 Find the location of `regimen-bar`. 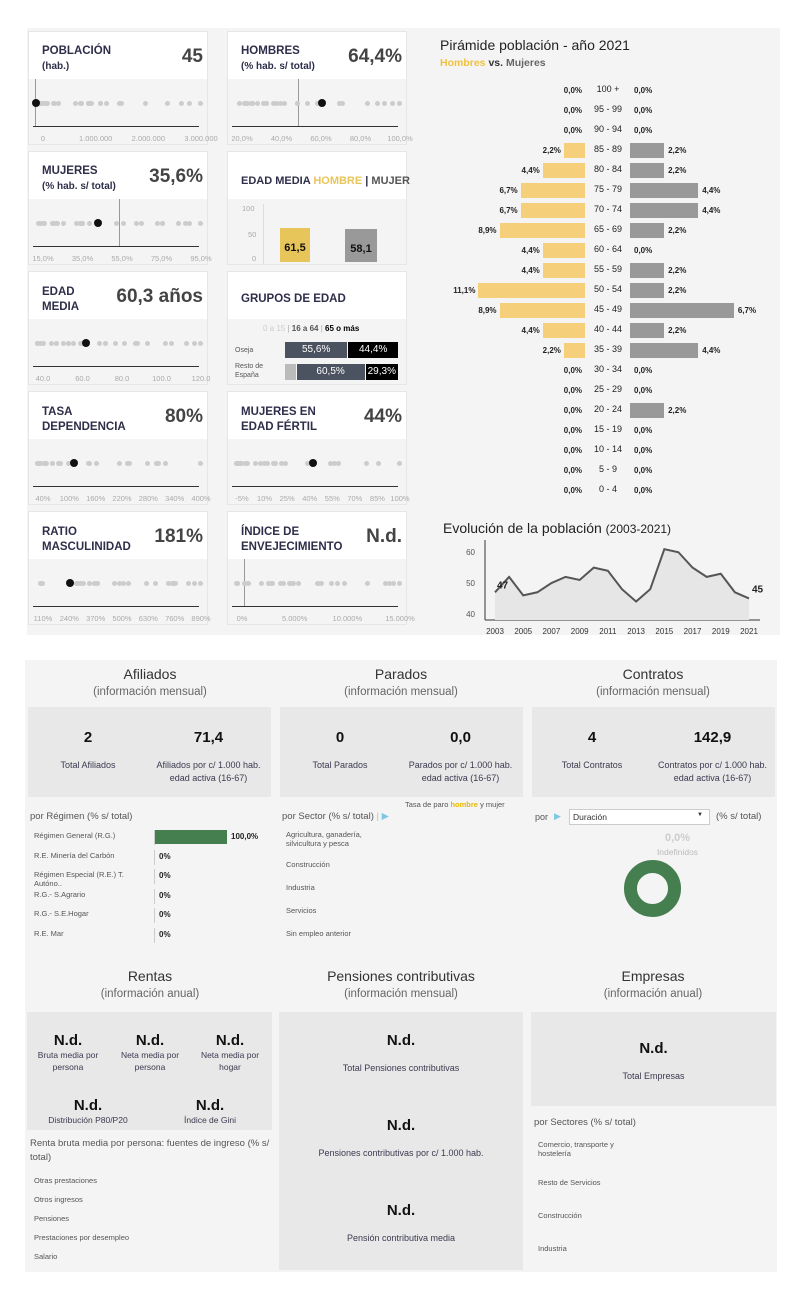

regimen-bar is located at coordinates (191, 837).